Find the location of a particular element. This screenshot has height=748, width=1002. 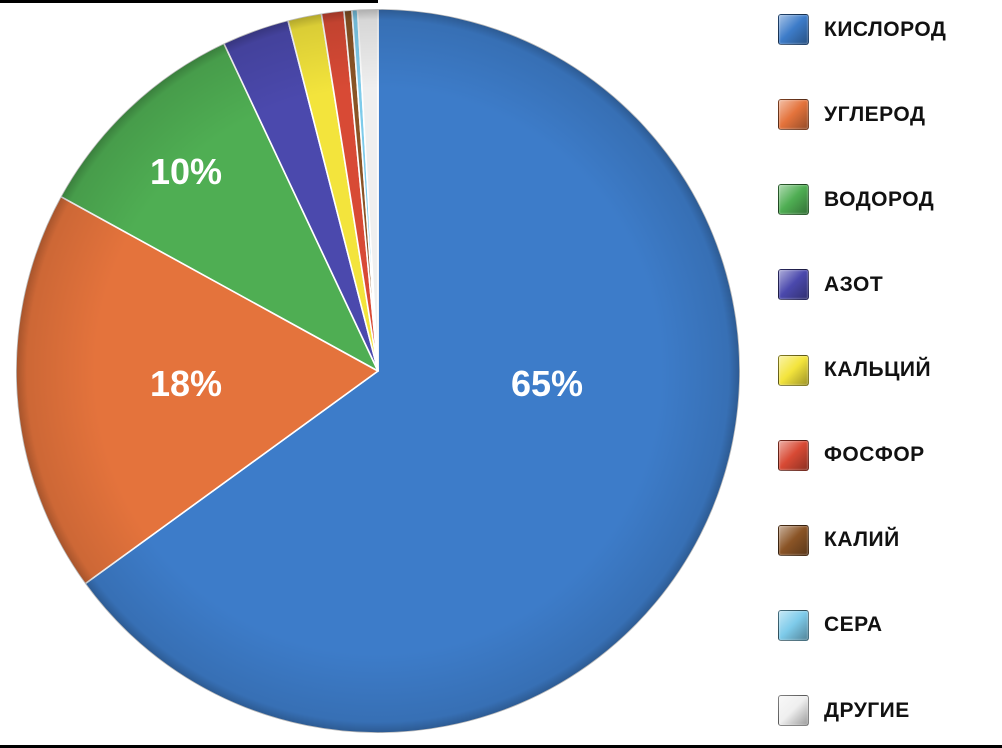

legend-swatch-oxygen is located at coordinates (793, 29).